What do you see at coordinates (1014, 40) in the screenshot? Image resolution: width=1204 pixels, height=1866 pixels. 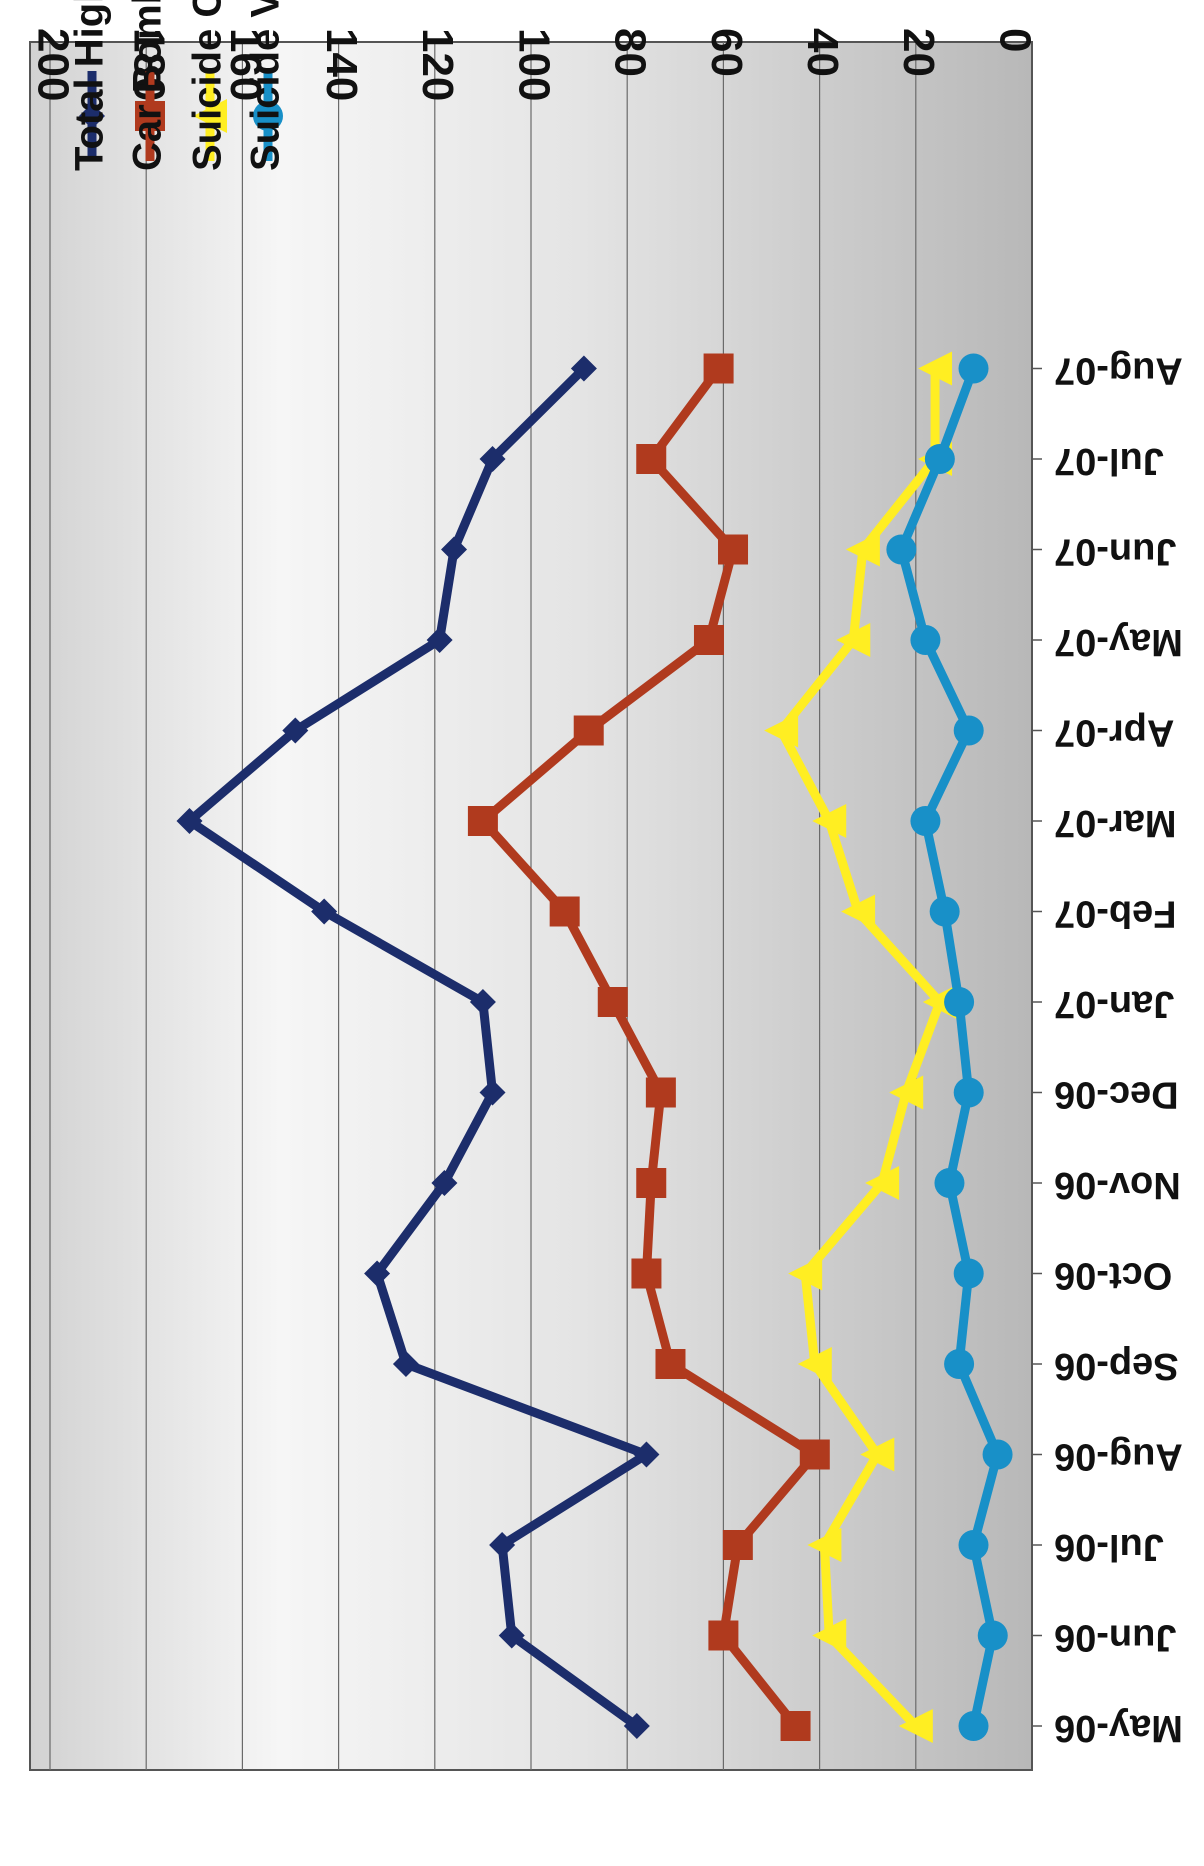 I see `value-tick-label: 0` at bounding box center [1014, 40].